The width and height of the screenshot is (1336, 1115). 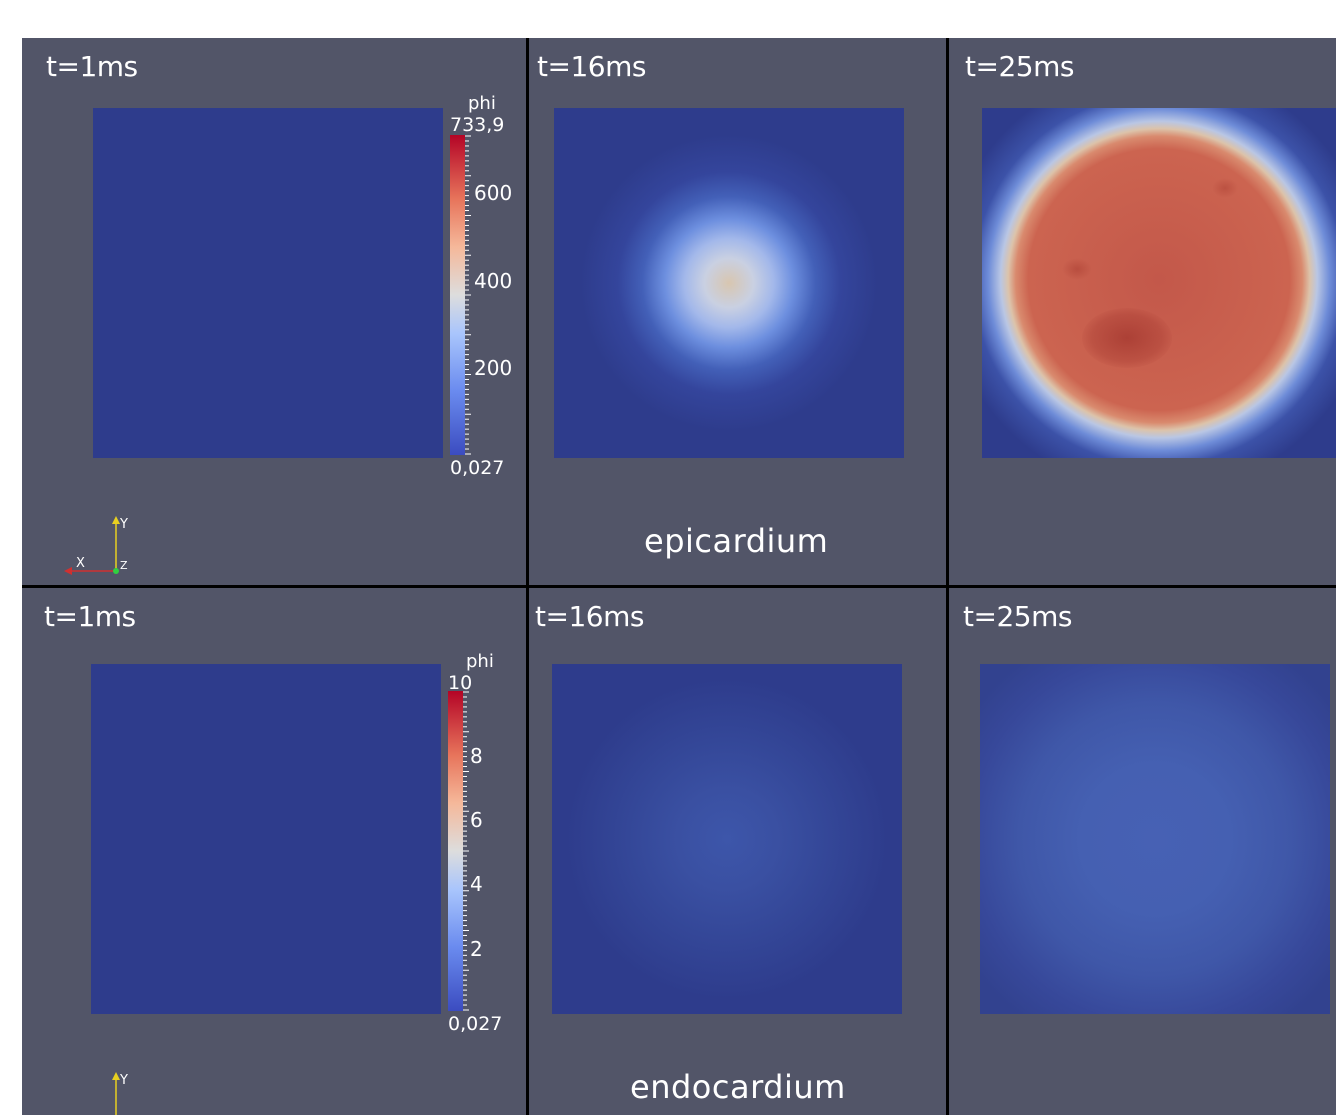 What do you see at coordinates (736, 541) in the screenshot?
I see `region-caption: epicardium` at bounding box center [736, 541].